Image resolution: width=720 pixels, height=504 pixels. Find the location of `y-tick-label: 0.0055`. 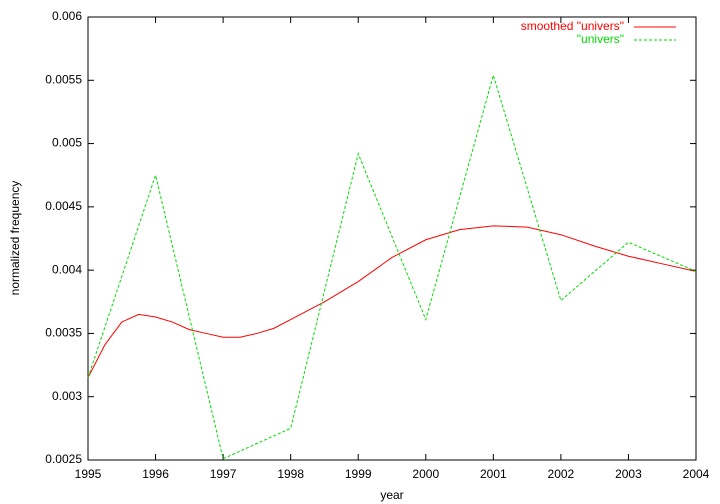

y-tick-label: 0.0055 is located at coordinates (63, 79).